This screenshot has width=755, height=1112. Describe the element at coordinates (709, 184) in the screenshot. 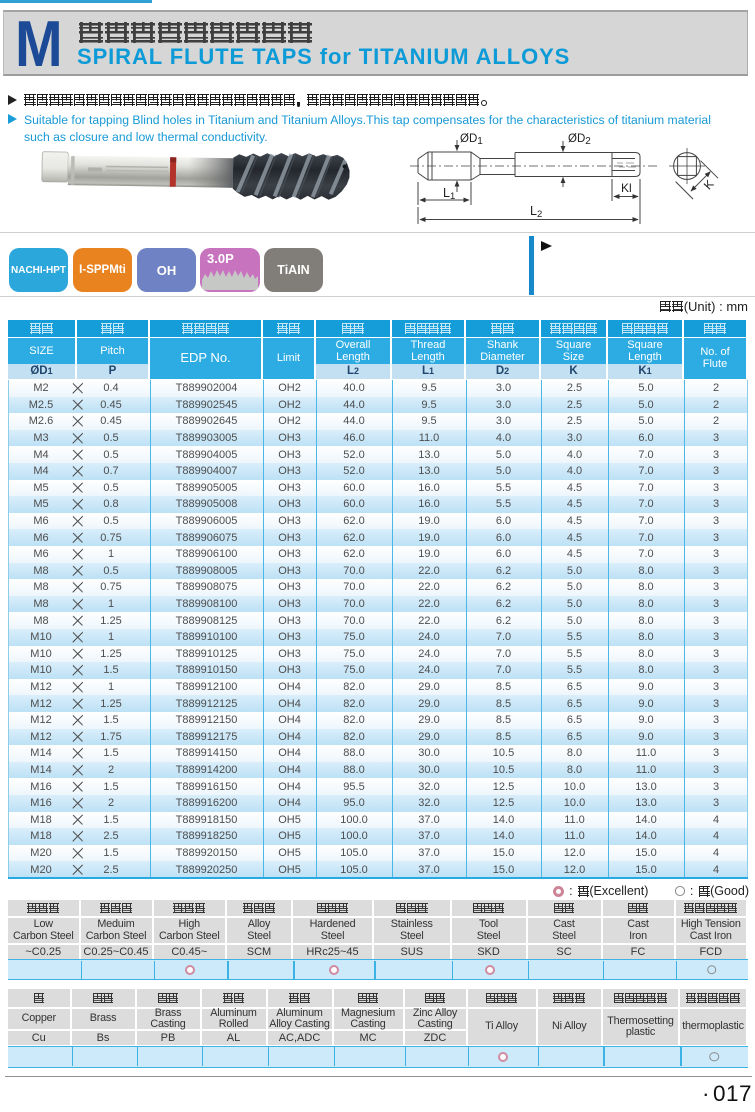

I see `svg-text: K` at that location.